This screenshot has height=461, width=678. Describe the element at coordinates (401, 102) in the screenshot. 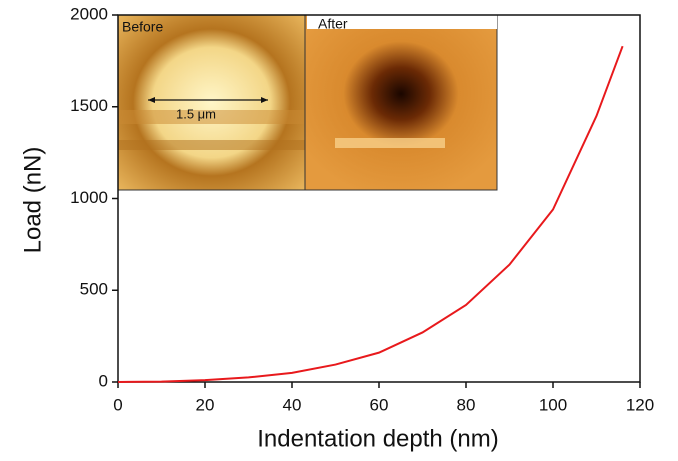

I see `inset-after: After` at that location.